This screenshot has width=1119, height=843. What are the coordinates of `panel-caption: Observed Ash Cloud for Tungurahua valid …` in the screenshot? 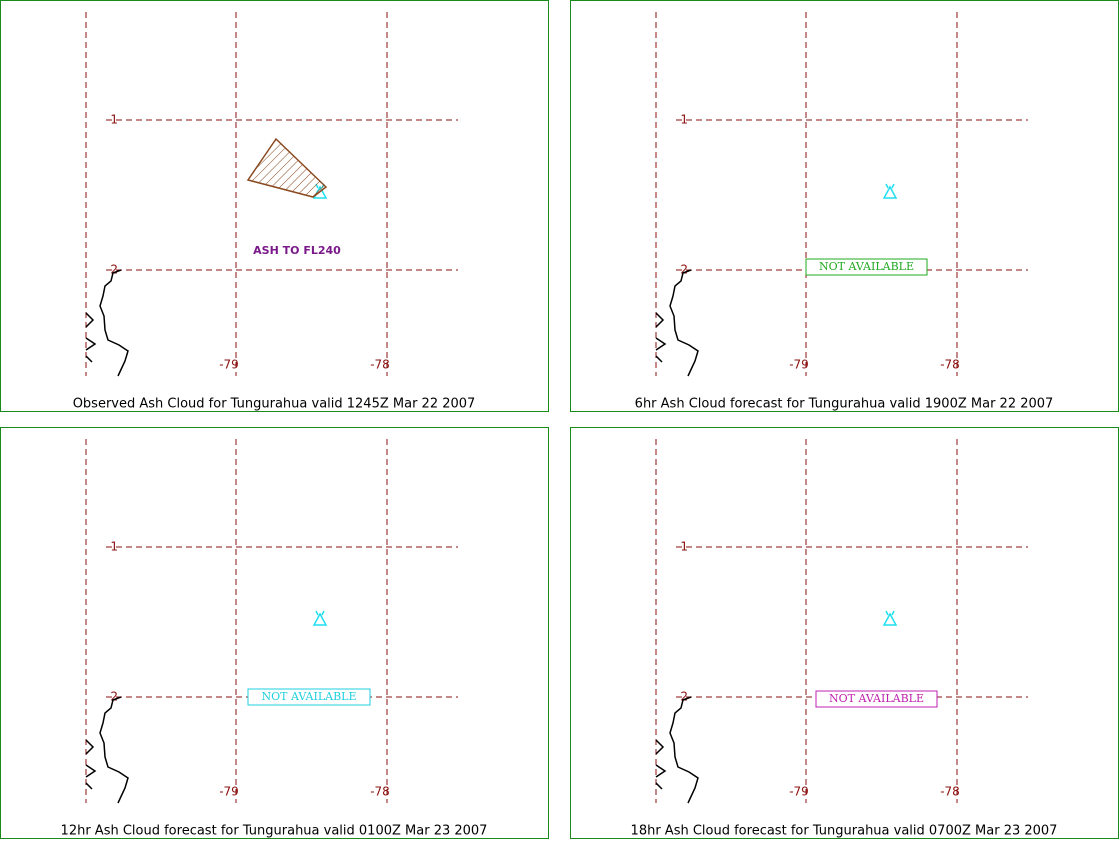 It's located at (274, 404).